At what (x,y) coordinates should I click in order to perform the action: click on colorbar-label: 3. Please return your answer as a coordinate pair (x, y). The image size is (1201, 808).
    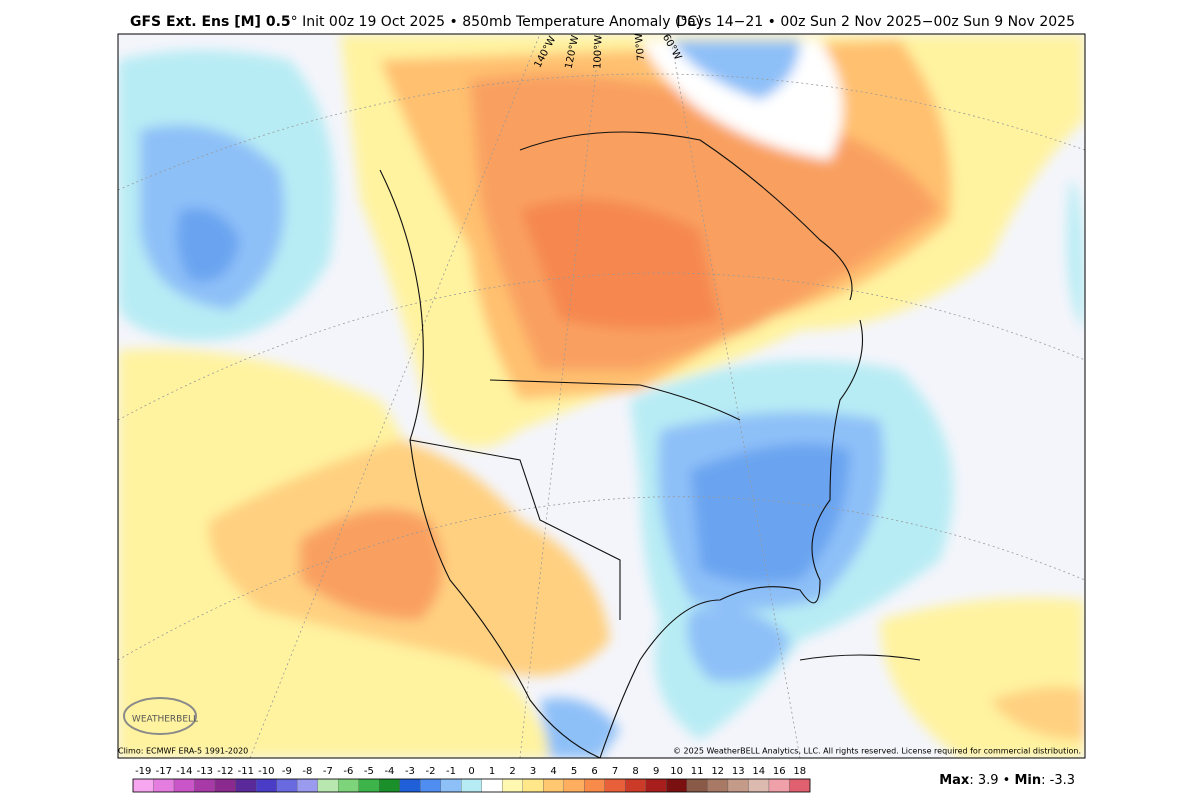
    Looking at the image, I should click on (533, 771).